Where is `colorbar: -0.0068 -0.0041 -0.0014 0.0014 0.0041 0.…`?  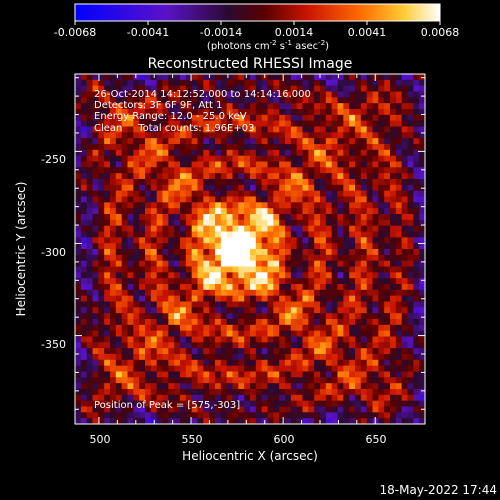
colorbar: -0.0068 -0.0041 -0.0014 0.0014 0.0041 0.… is located at coordinates (256, 27).